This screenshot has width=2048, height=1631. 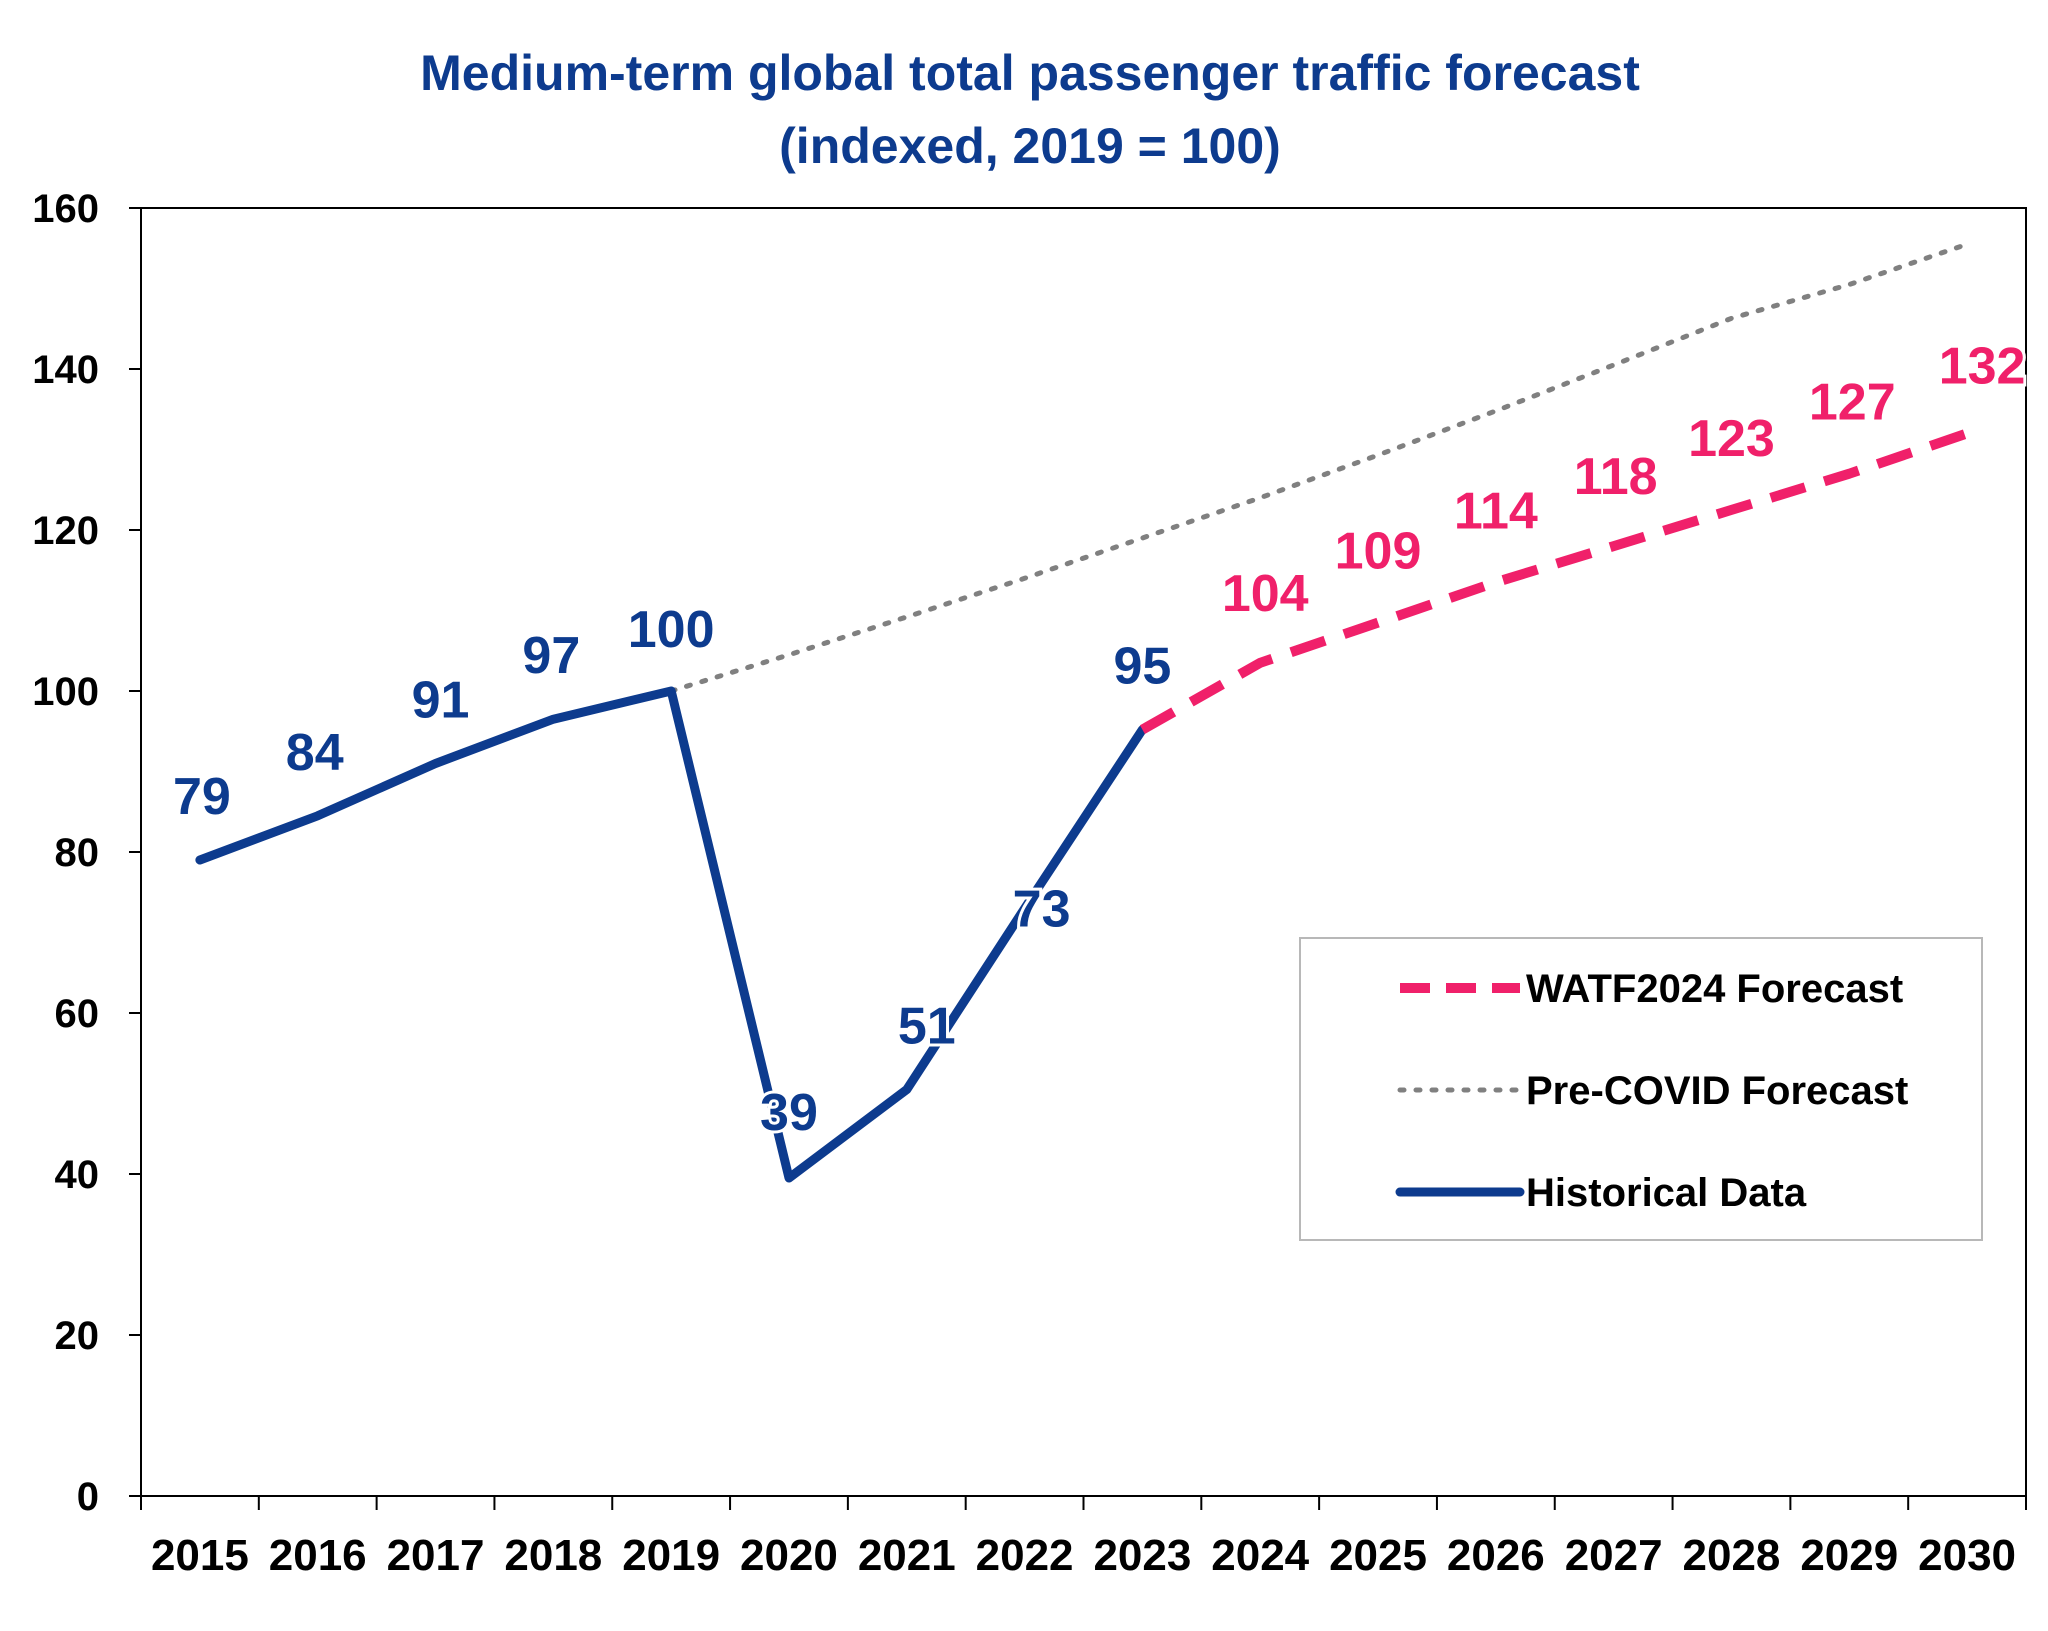 What do you see at coordinates (65, 692) in the screenshot?
I see `y-tick-label: 100` at bounding box center [65, 692].